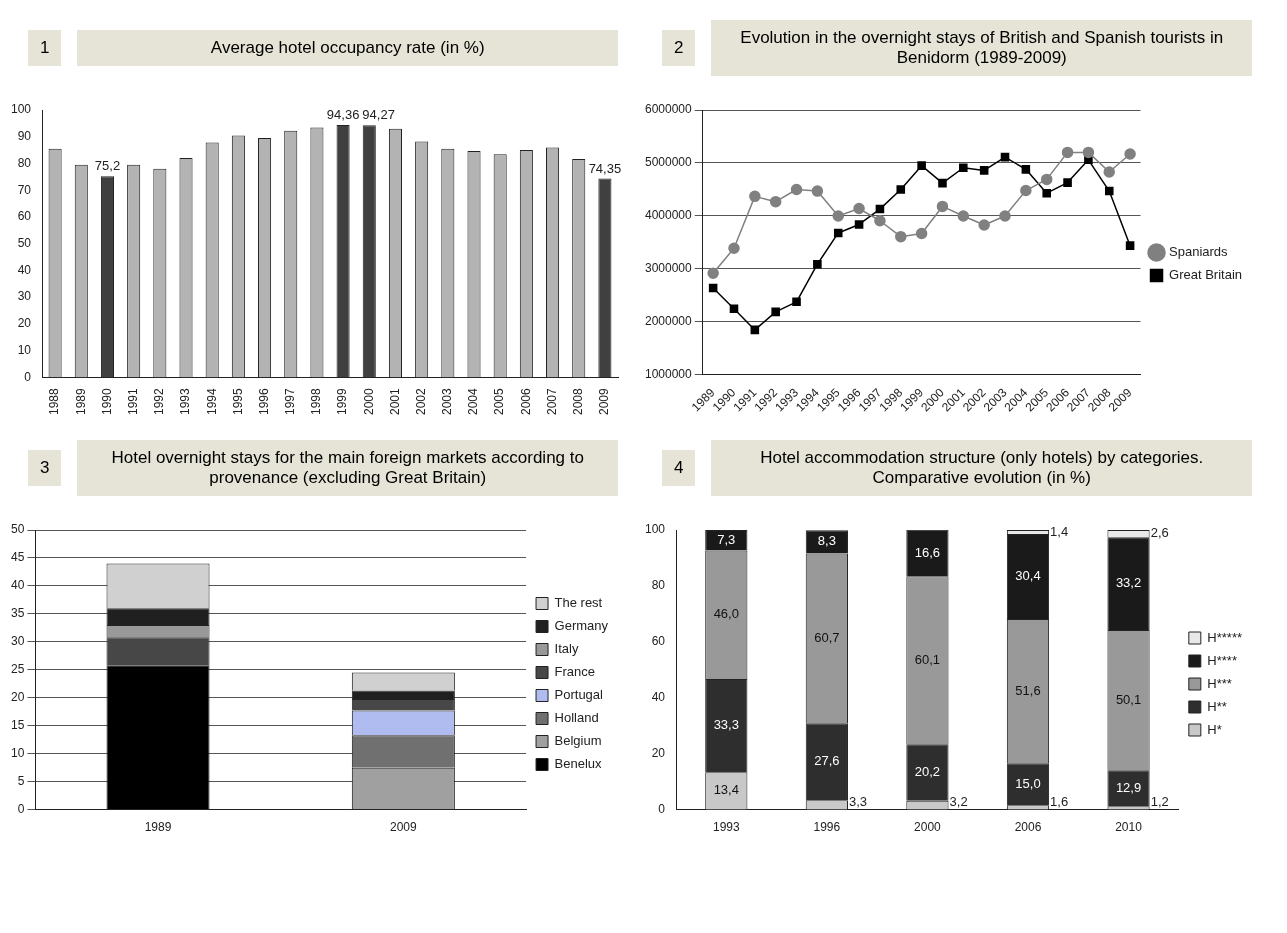 This screenshot has width=1287, height=933. I want to click on y-tick-label: 2000000, so click(669, 321).